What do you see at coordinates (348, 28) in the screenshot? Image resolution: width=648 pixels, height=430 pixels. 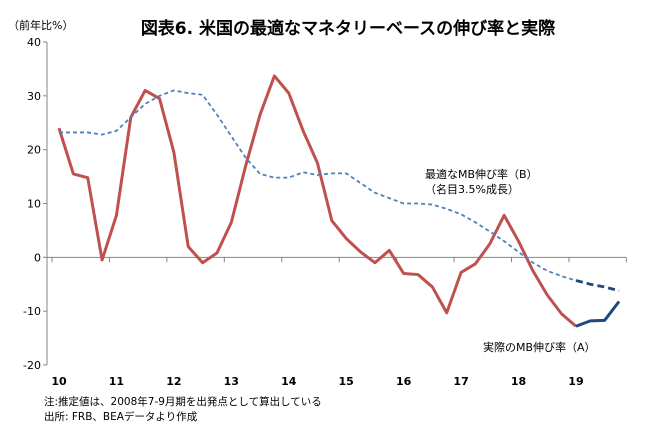 I see `chart-title: 図表6. 米国の最適なマネタリーベースの伸び率と実際` at bounding box center [348, 28].